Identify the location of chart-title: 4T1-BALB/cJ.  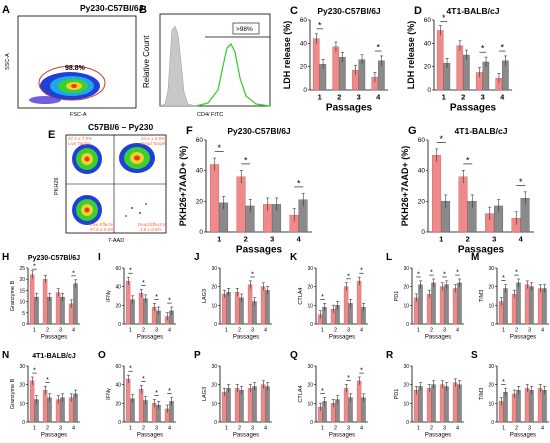
(481, 131).